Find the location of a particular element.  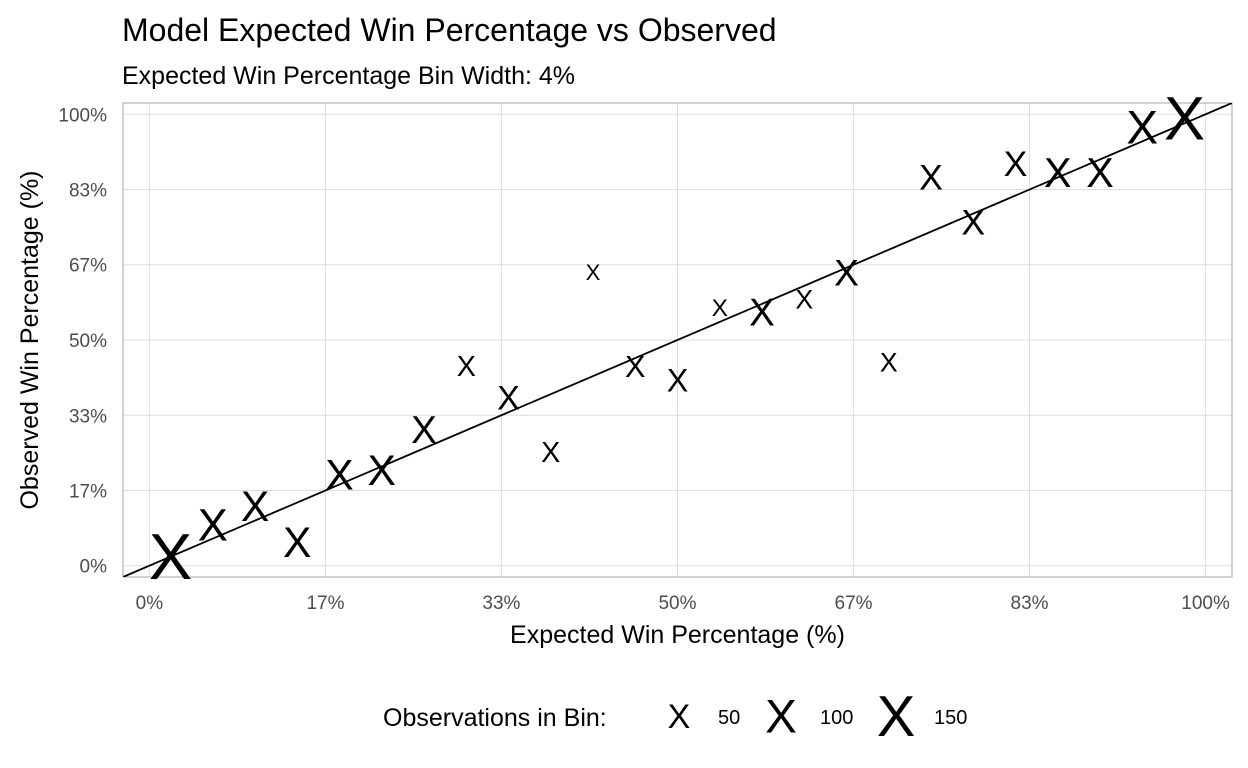

x-tick-label: 67% is located at coordinates (854, 603).